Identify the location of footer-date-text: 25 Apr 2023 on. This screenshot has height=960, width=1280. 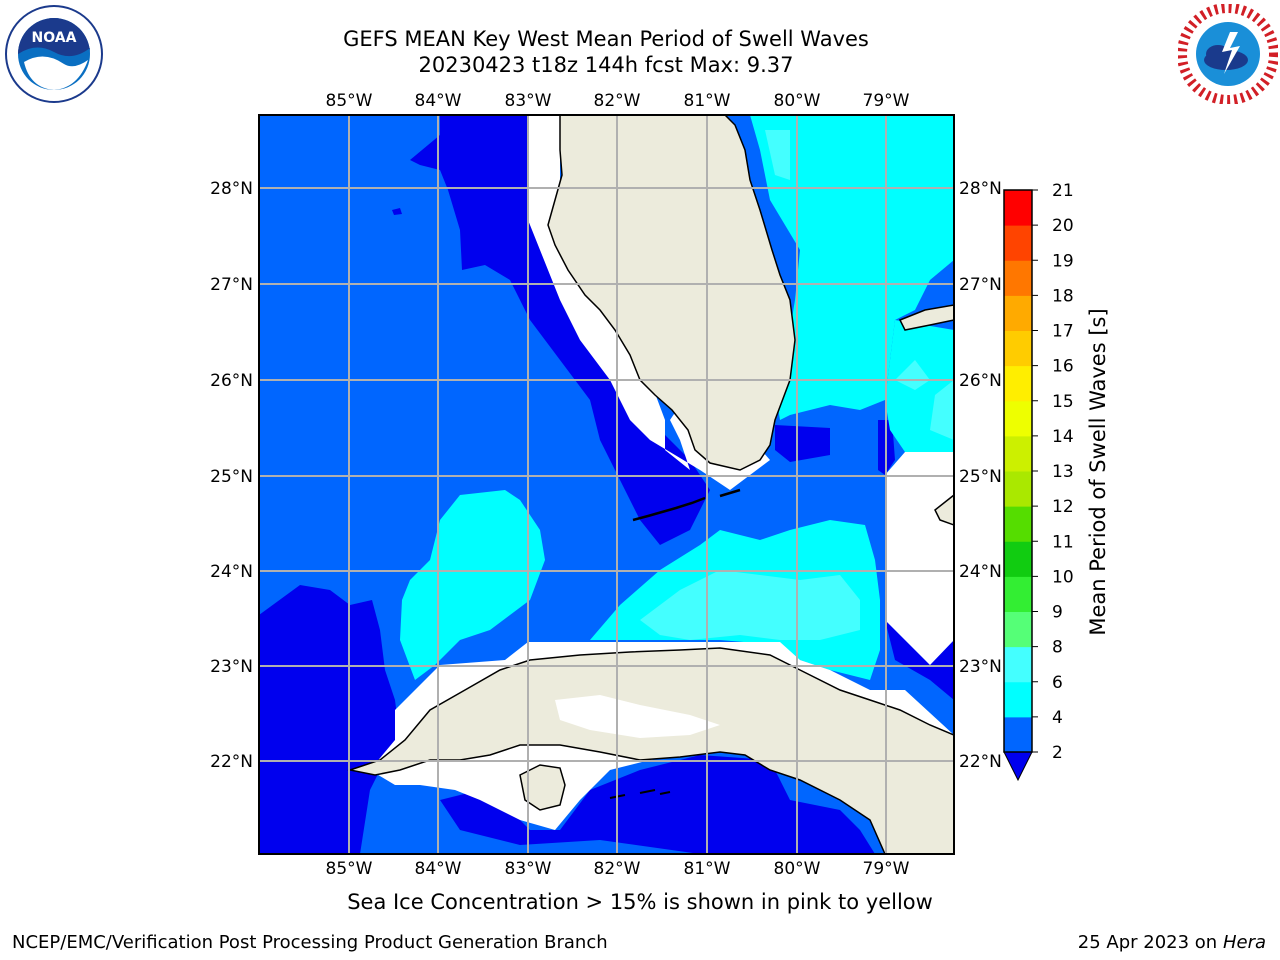
(1150, 942).